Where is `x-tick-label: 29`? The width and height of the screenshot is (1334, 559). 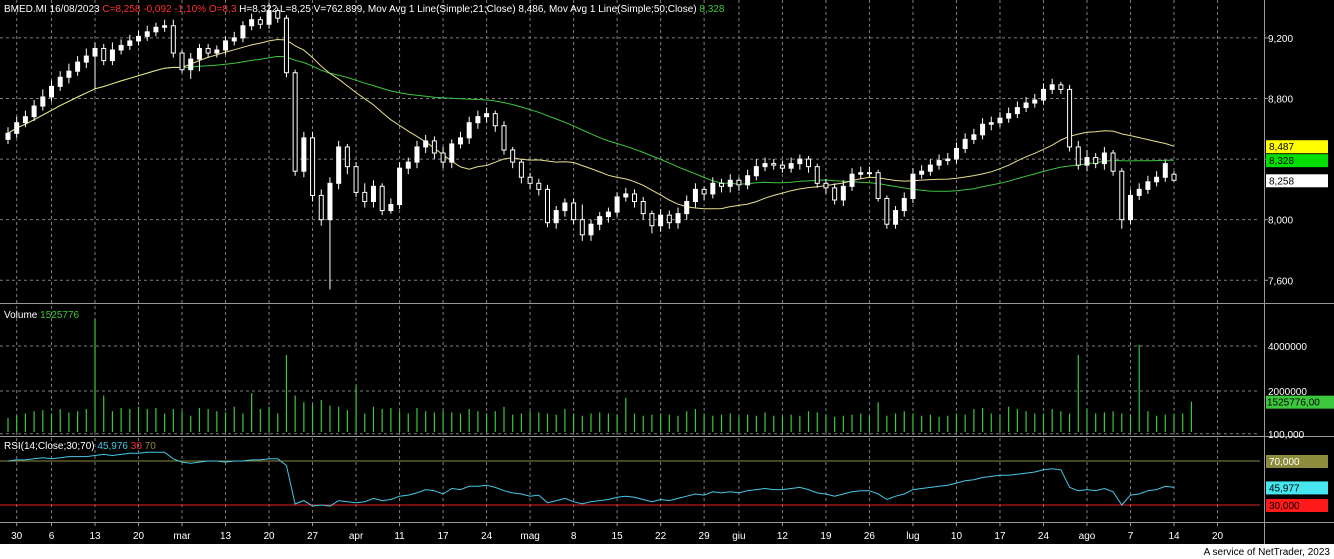
x-tick-label: 29 is located at coordinates (705, 536).